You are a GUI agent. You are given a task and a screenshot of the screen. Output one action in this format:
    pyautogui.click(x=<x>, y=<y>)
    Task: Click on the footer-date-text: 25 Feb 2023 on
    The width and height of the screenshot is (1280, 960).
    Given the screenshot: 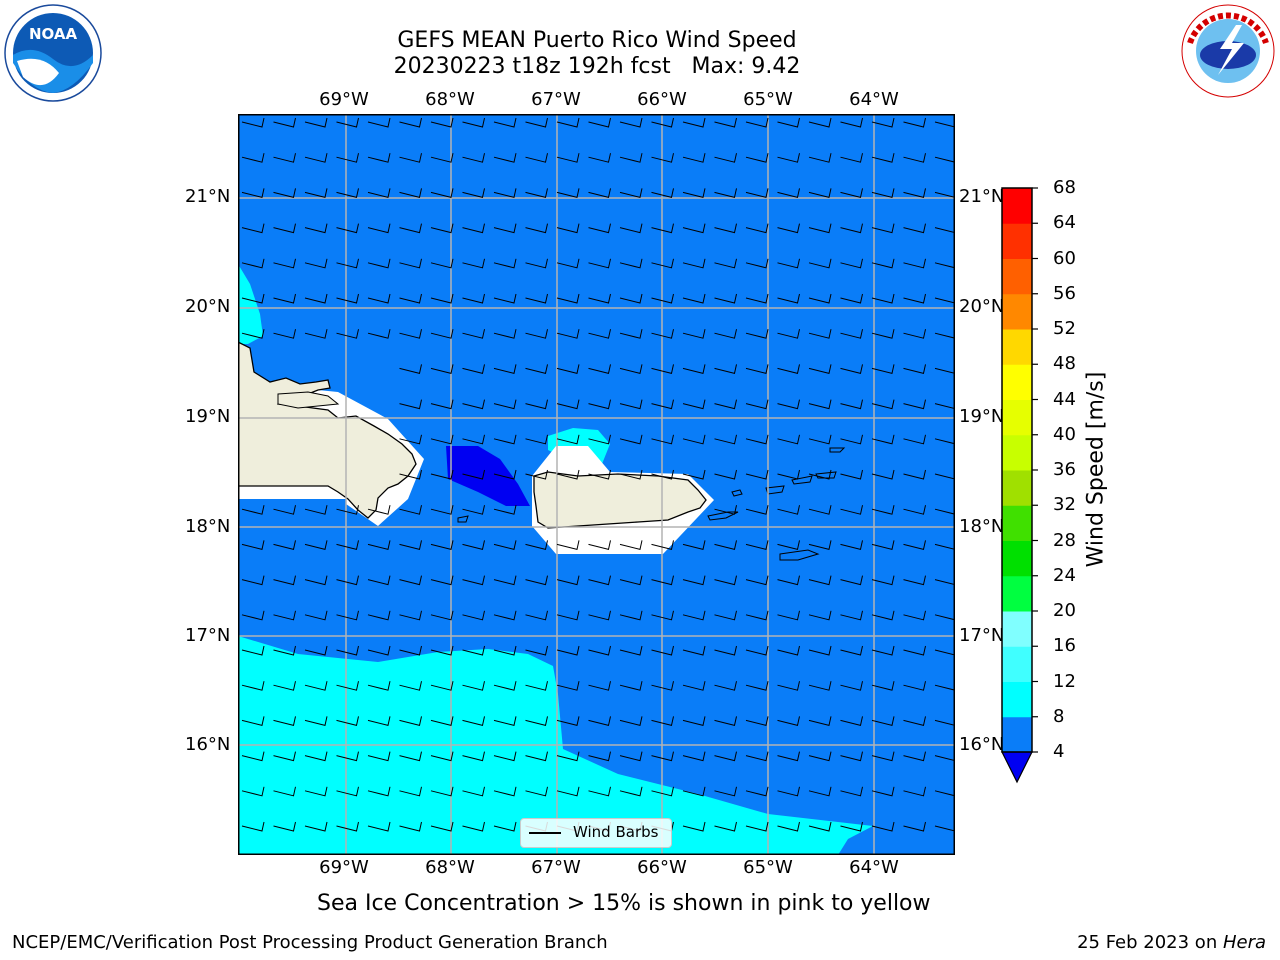 What is the action you would take?
    pyautogui.click(x=1150, y=942)
    